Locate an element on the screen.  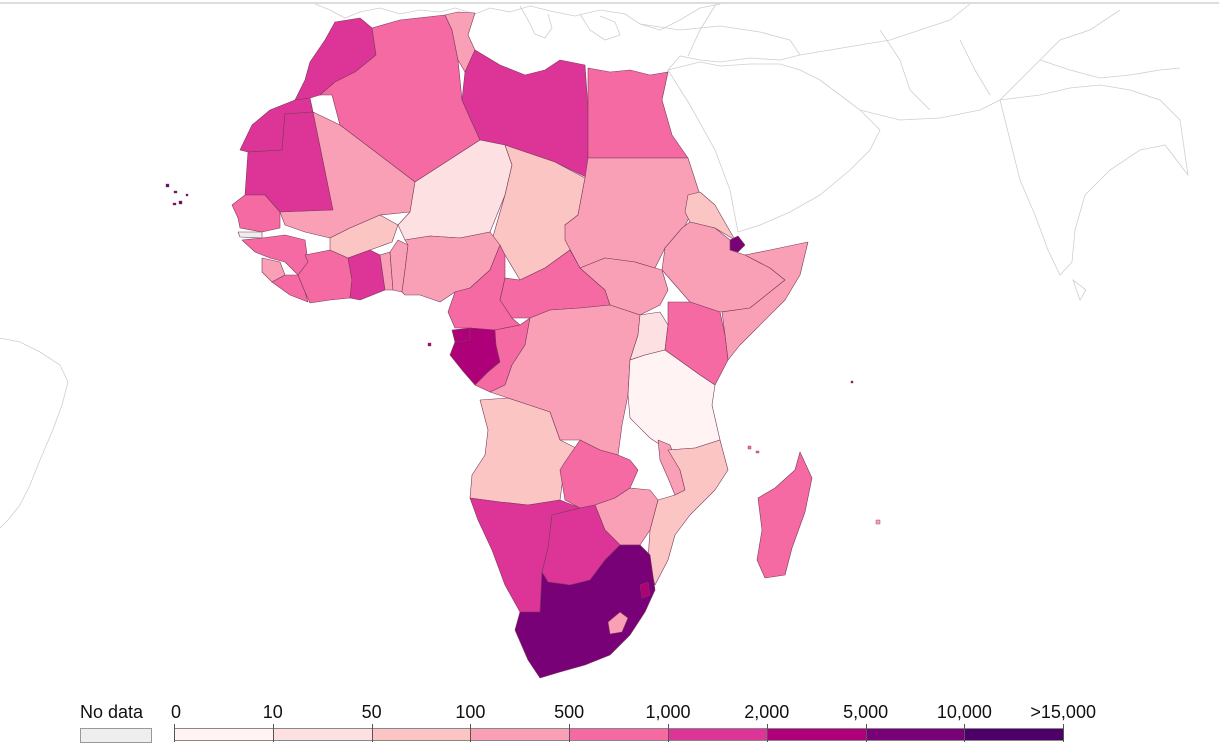
legend-tick-label: 50 is located at coordinates (371, 712).